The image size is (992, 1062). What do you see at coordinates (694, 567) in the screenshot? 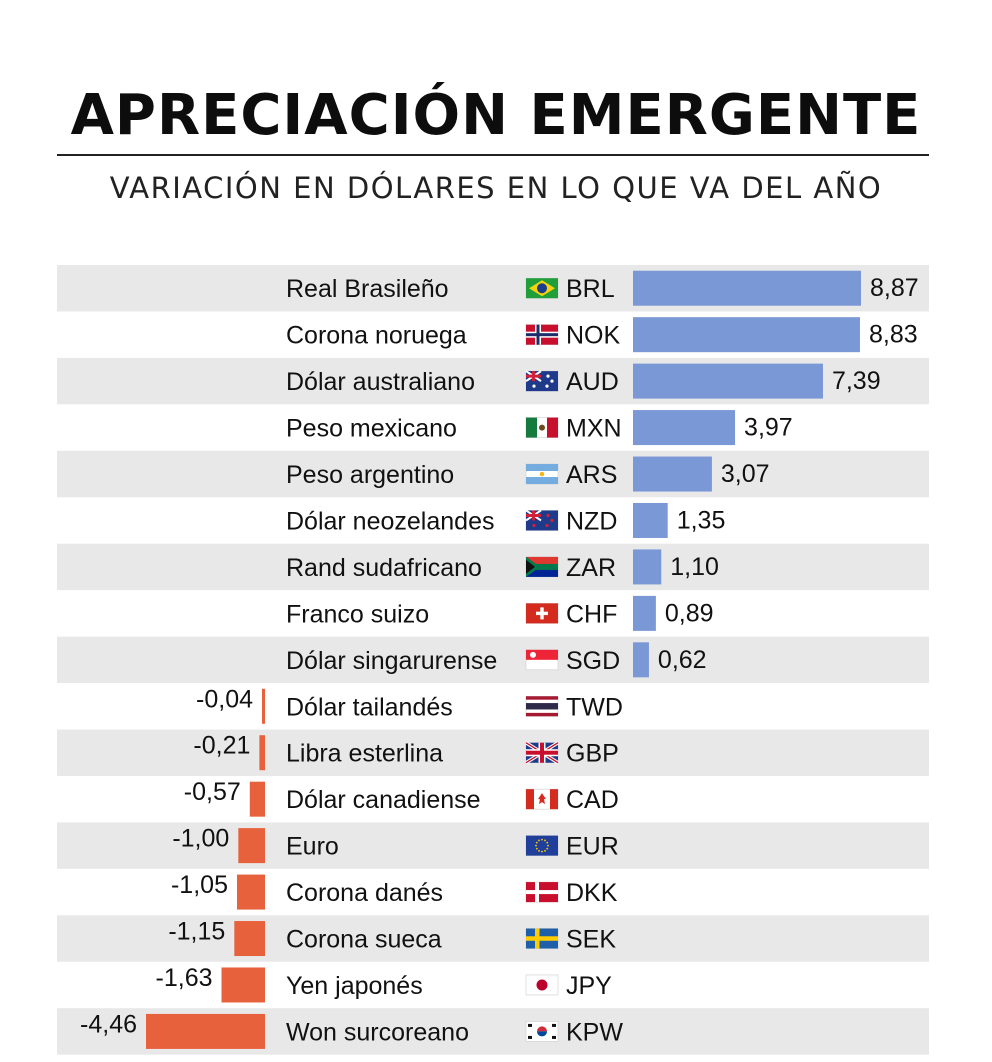
I see `value-label-zar: 1,10` at bounding box center [694, 567].